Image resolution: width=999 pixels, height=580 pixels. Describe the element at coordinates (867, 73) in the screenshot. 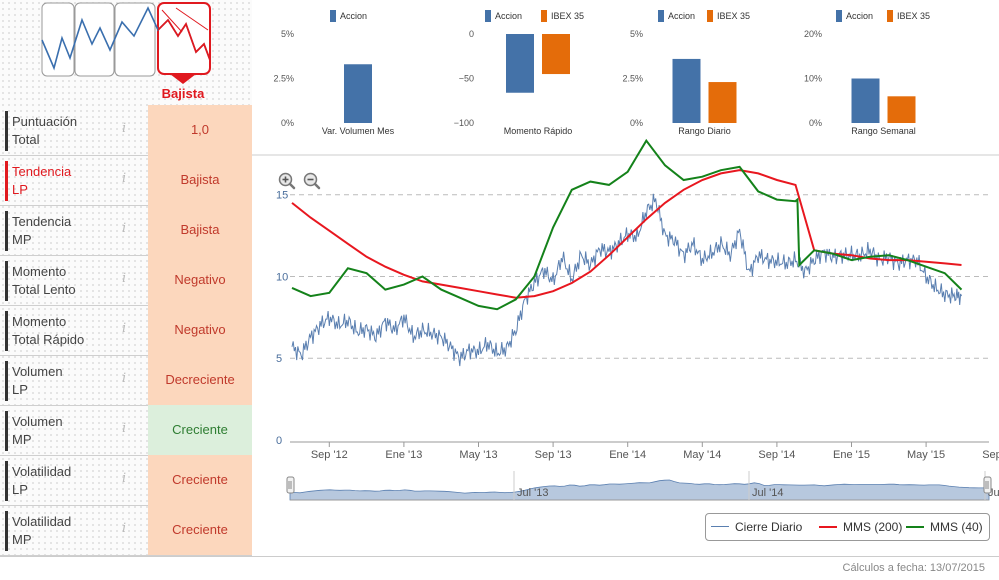

I see `mini-chart-4: Accion IBEX 35 0% 10% 20% Rango Semanal` at that location.